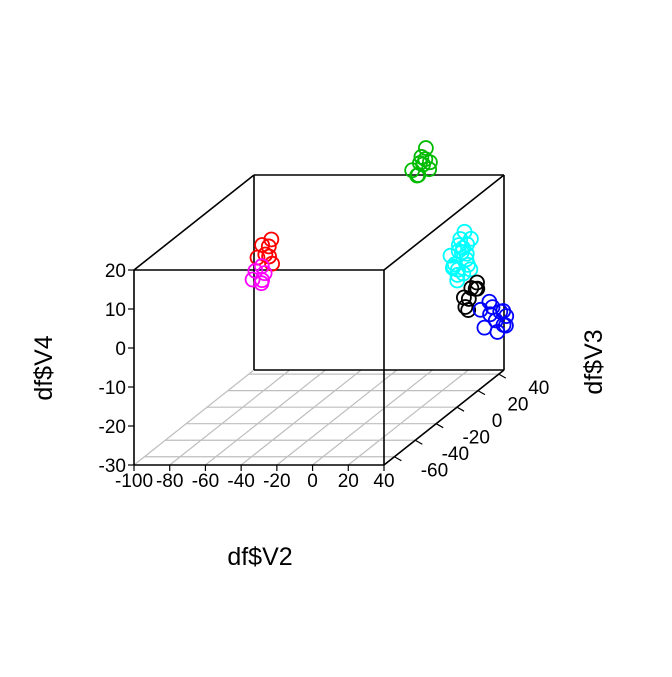 Image resolution: width=672 pixels, height=677 pixels. What do you see at coordinates (112, 466) in the screenshot?
I see `z-tick-label: -30` at bounding box center [112, 466].